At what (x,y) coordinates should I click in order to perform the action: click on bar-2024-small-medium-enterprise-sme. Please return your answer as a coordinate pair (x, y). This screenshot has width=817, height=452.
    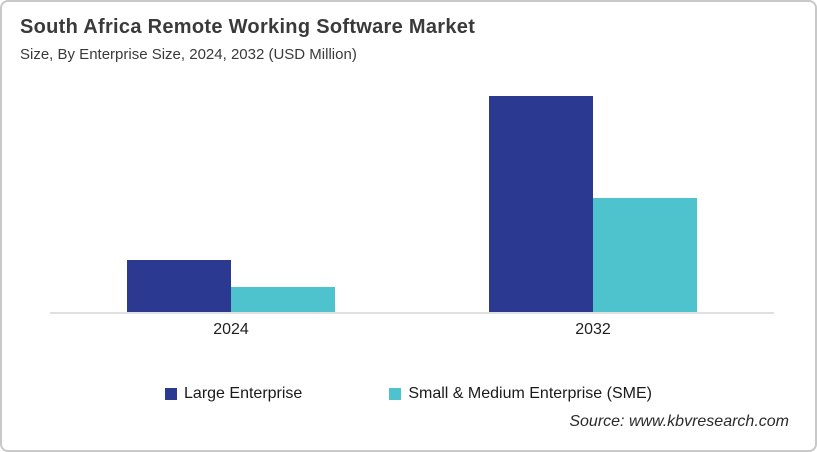
    Looking at the image, I should click on (283, 299).